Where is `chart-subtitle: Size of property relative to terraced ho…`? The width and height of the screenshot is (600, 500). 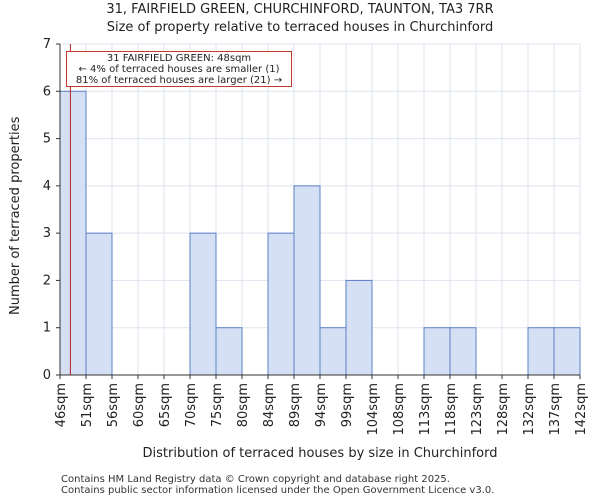 chart-subtitle: Size of property relative to terraced ho… is located at coordinates (300, 27).